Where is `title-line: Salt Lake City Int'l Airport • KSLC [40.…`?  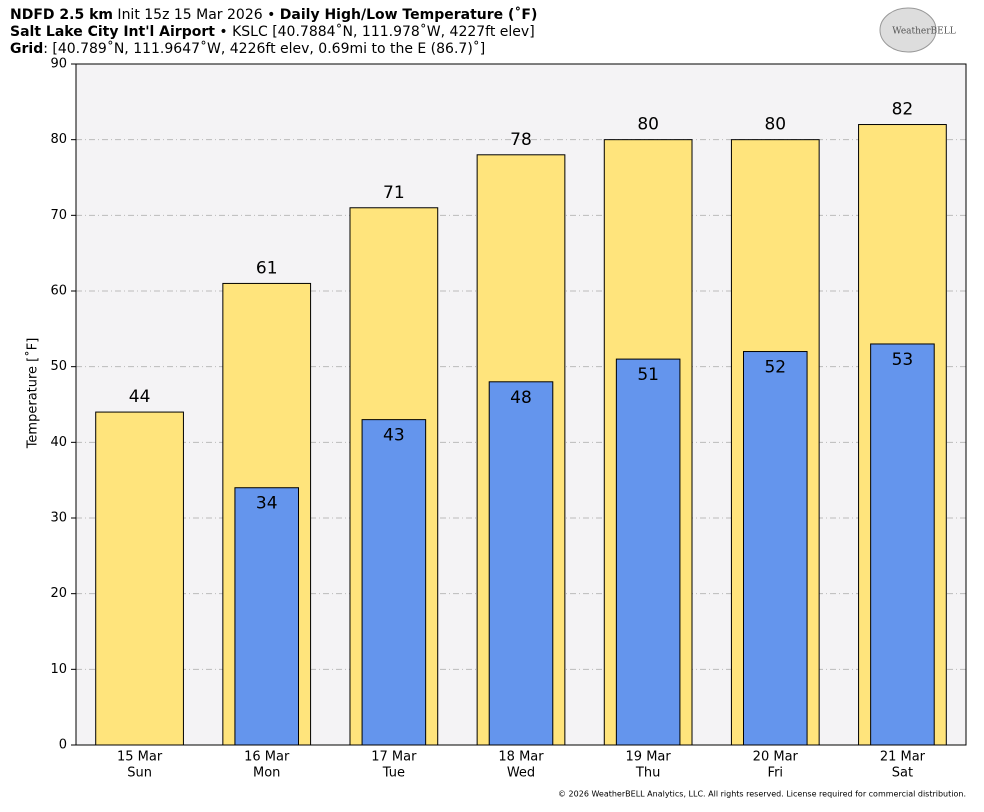 title-line: Salt Lake City Int'l Airport • KSLC [40.… is located at coordinates (272, 31).